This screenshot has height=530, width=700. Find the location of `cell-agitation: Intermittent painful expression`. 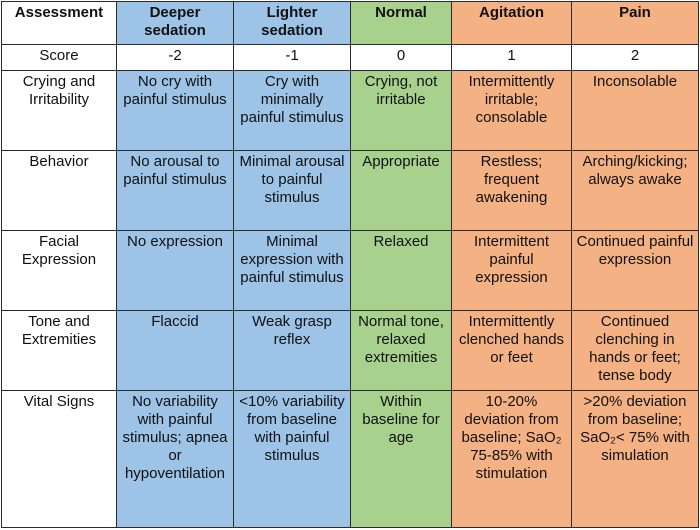

cell-agitation: Intermittent painful expression is located at coordinates (511, 270).